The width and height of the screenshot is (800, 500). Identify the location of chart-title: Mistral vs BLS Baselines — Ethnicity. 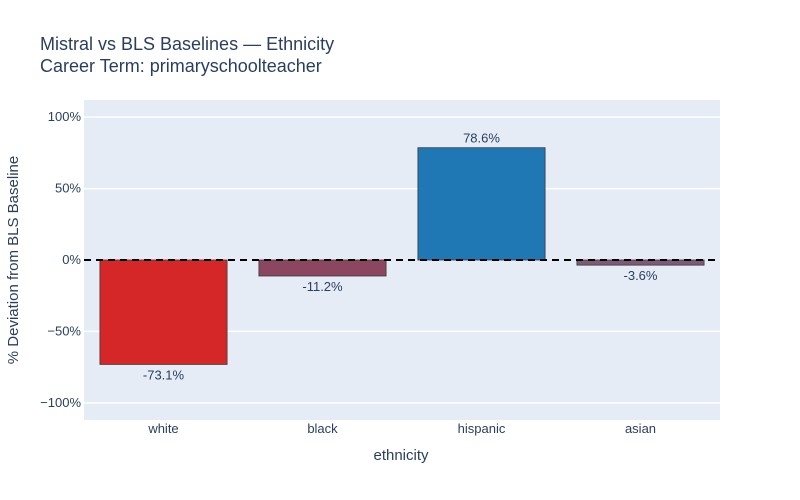
(187, 44).